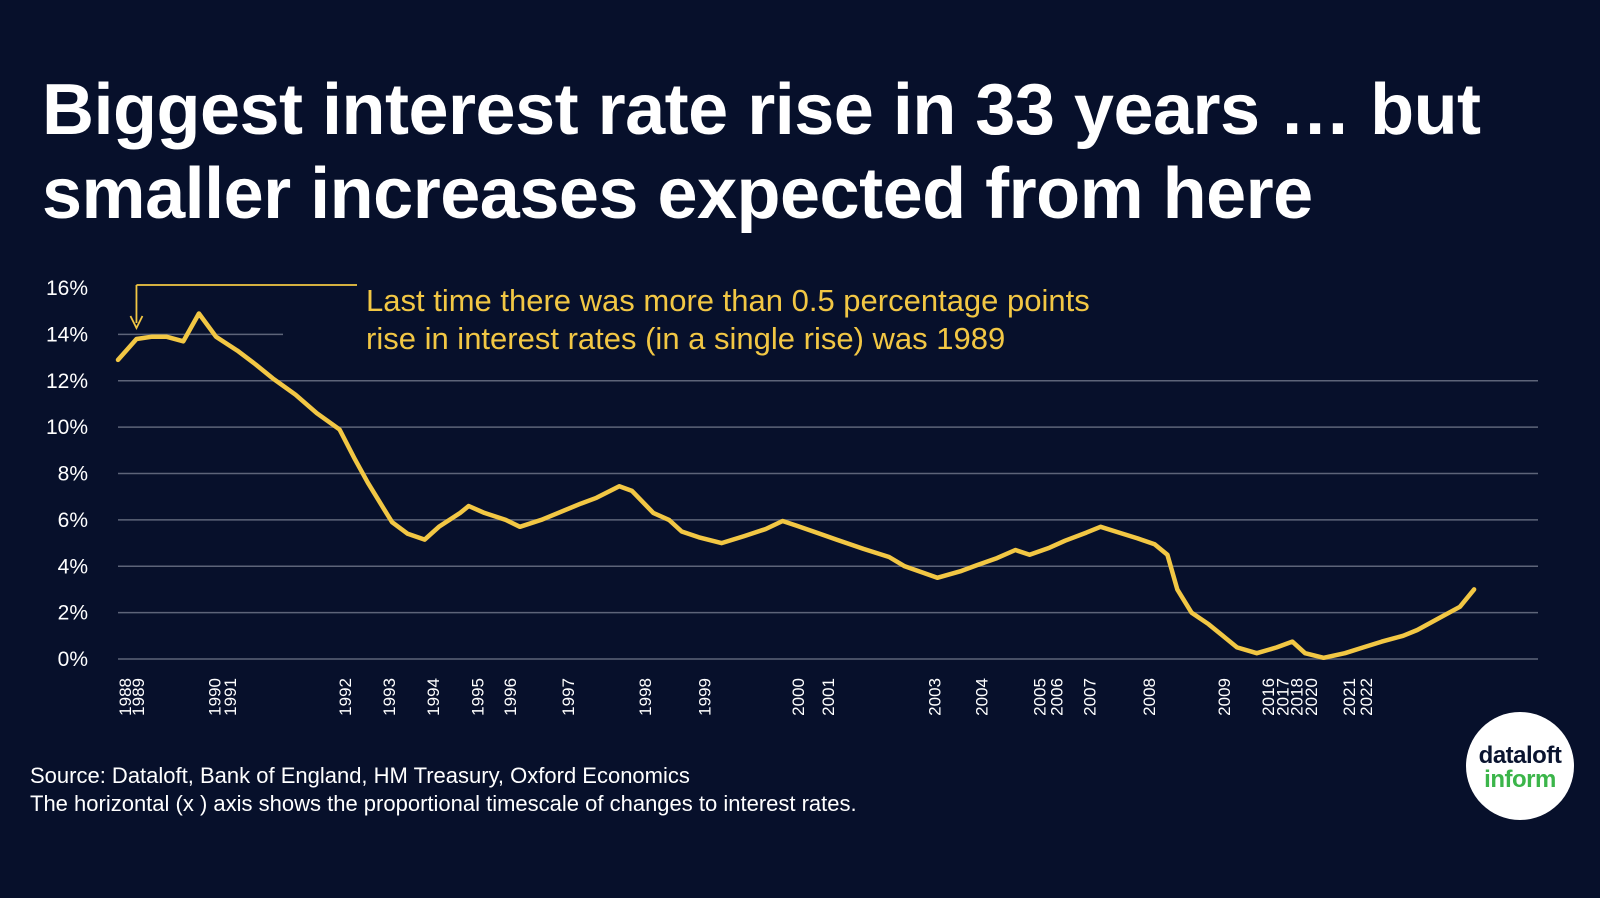  What do you see at coordinates (67, 288) in the screenshot?
I see `y-tick-label: 16%` at bounding box center [67, 288].